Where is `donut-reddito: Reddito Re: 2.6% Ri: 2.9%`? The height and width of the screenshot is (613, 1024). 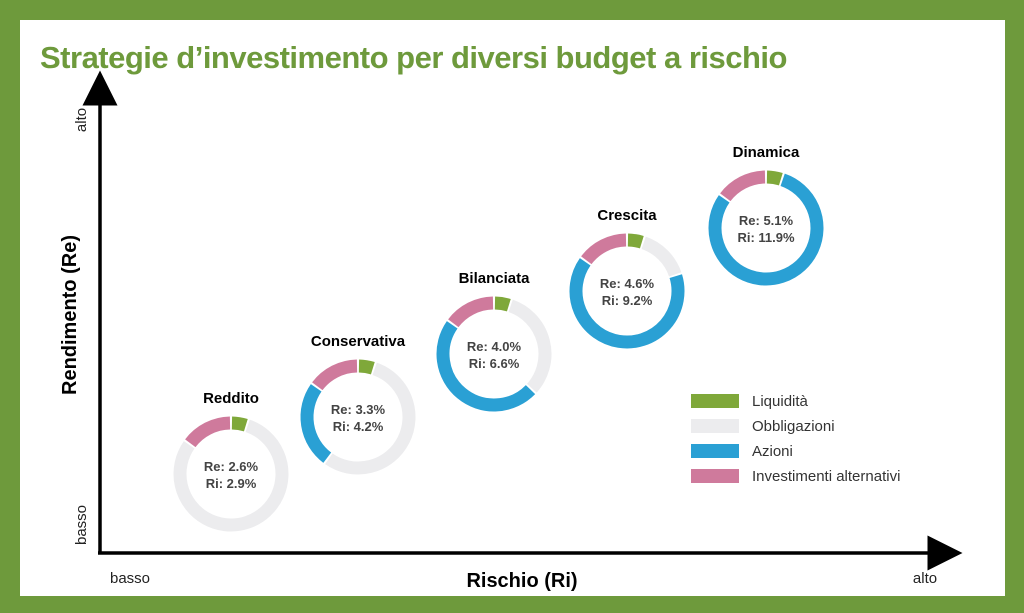
donut-reddito: Reddito Re: 2.6% Ri: 2.9% is located at coordinates (231, 461).